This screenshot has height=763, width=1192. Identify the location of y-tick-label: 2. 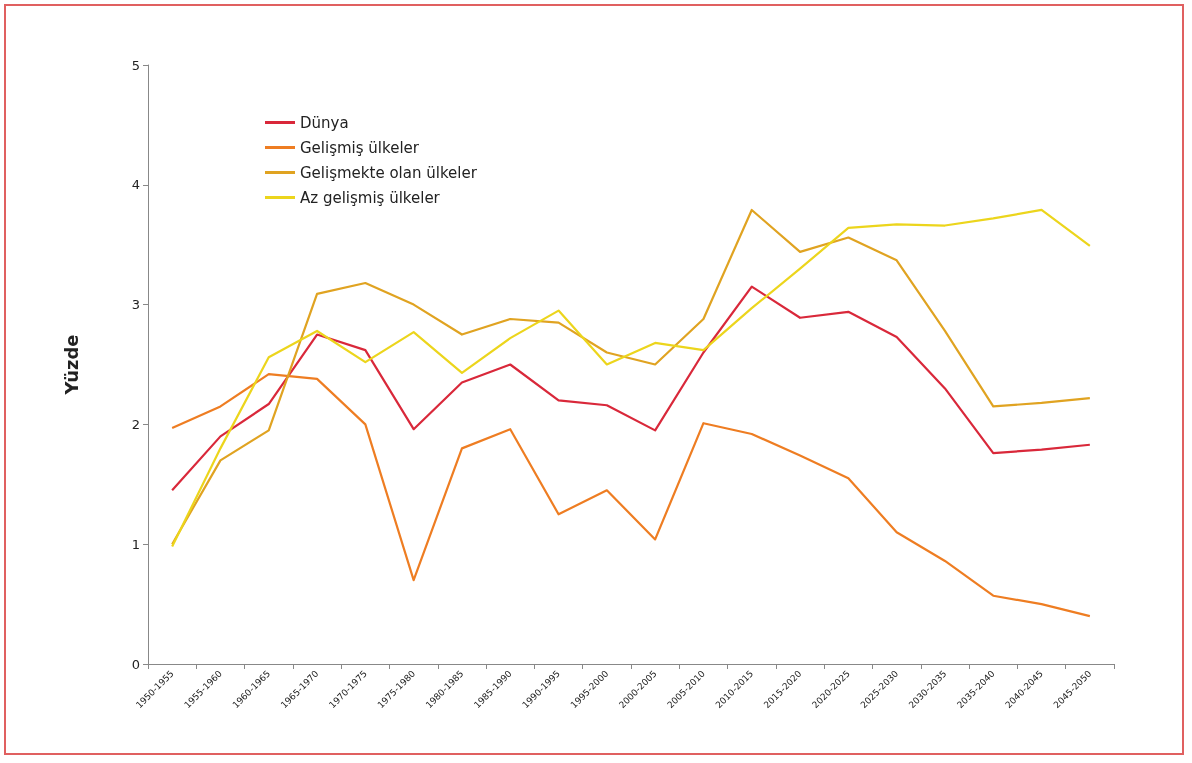
(135, 424).